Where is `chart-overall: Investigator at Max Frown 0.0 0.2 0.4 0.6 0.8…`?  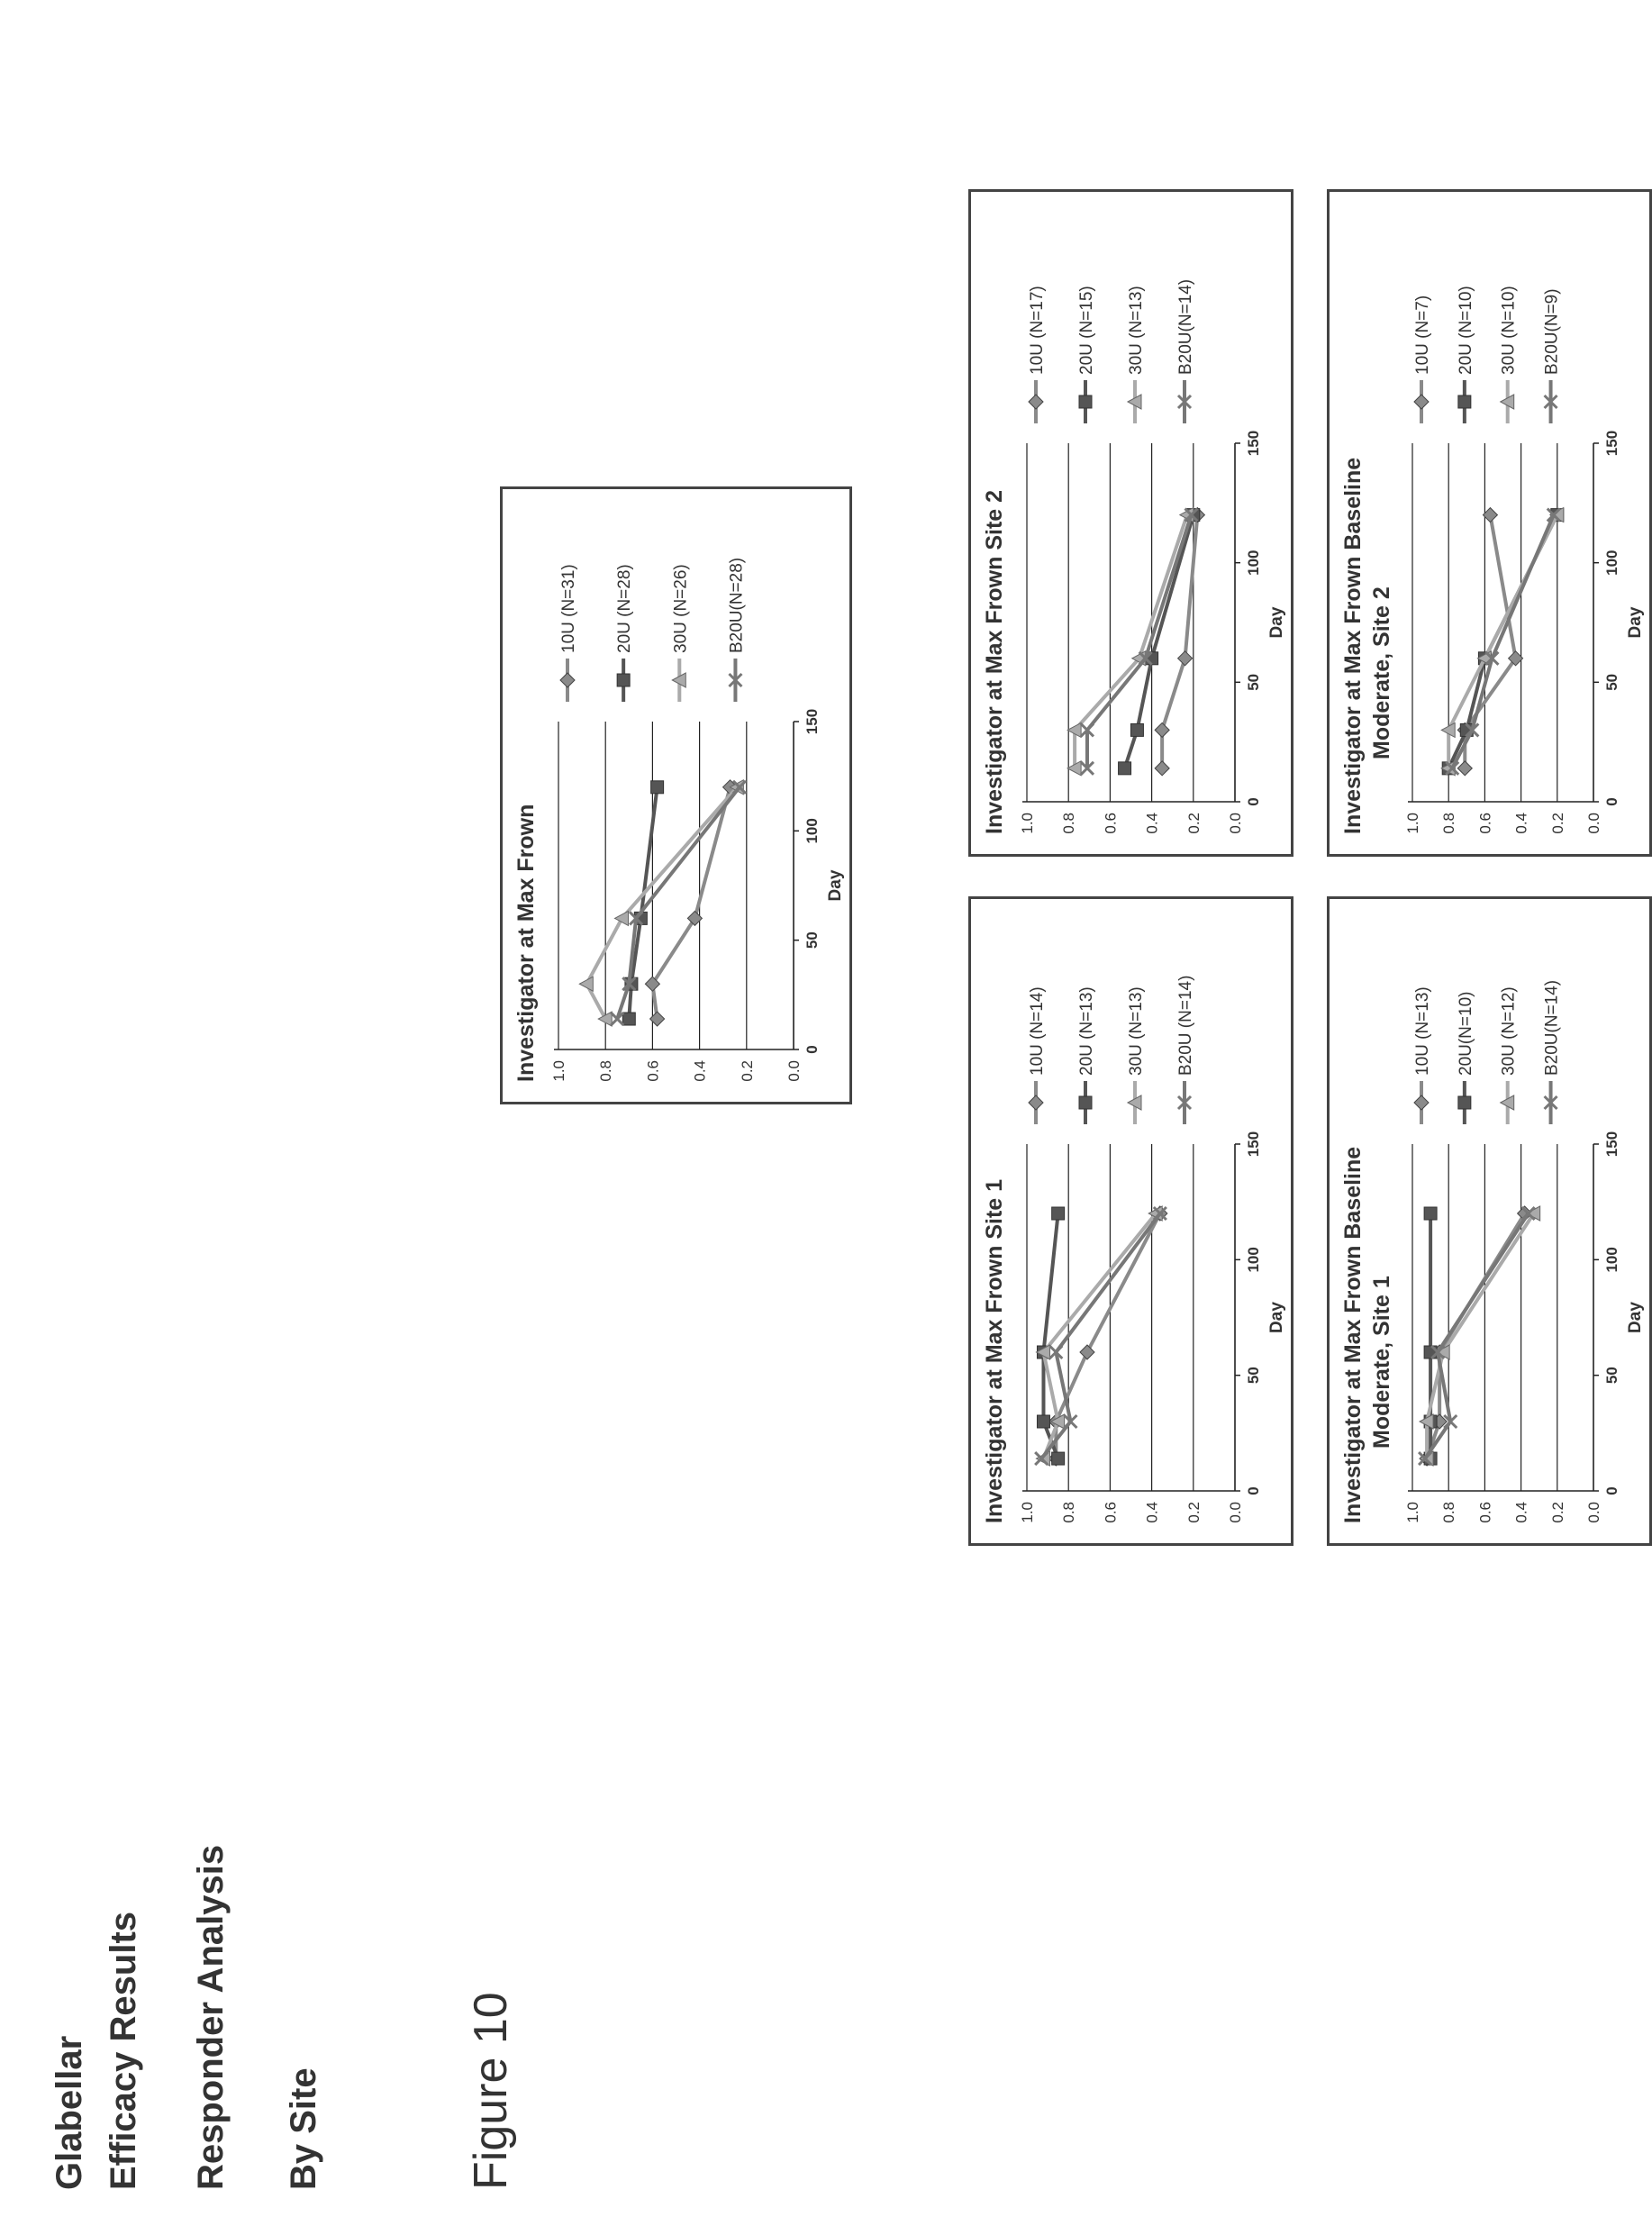
chart-overall: Investigator at Max Frown 0.0 0.2 0.4 0.6 0.8… is located at coordinates (676, 795).